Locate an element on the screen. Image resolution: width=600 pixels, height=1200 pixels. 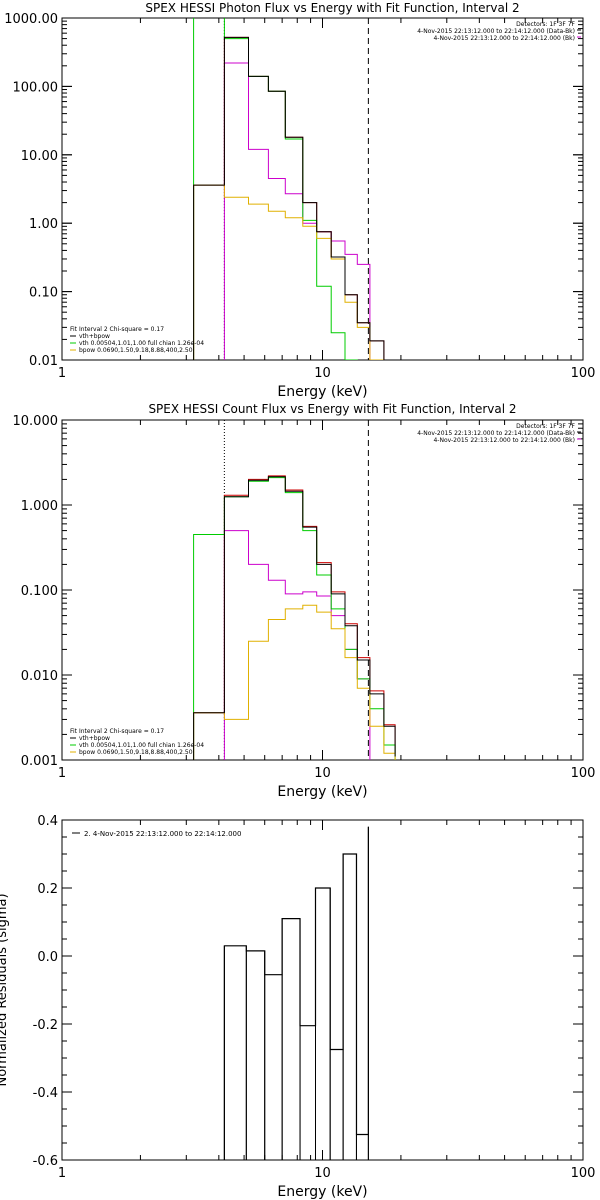
y-tick-label: 0.010 is located at coordinates (39, 676).